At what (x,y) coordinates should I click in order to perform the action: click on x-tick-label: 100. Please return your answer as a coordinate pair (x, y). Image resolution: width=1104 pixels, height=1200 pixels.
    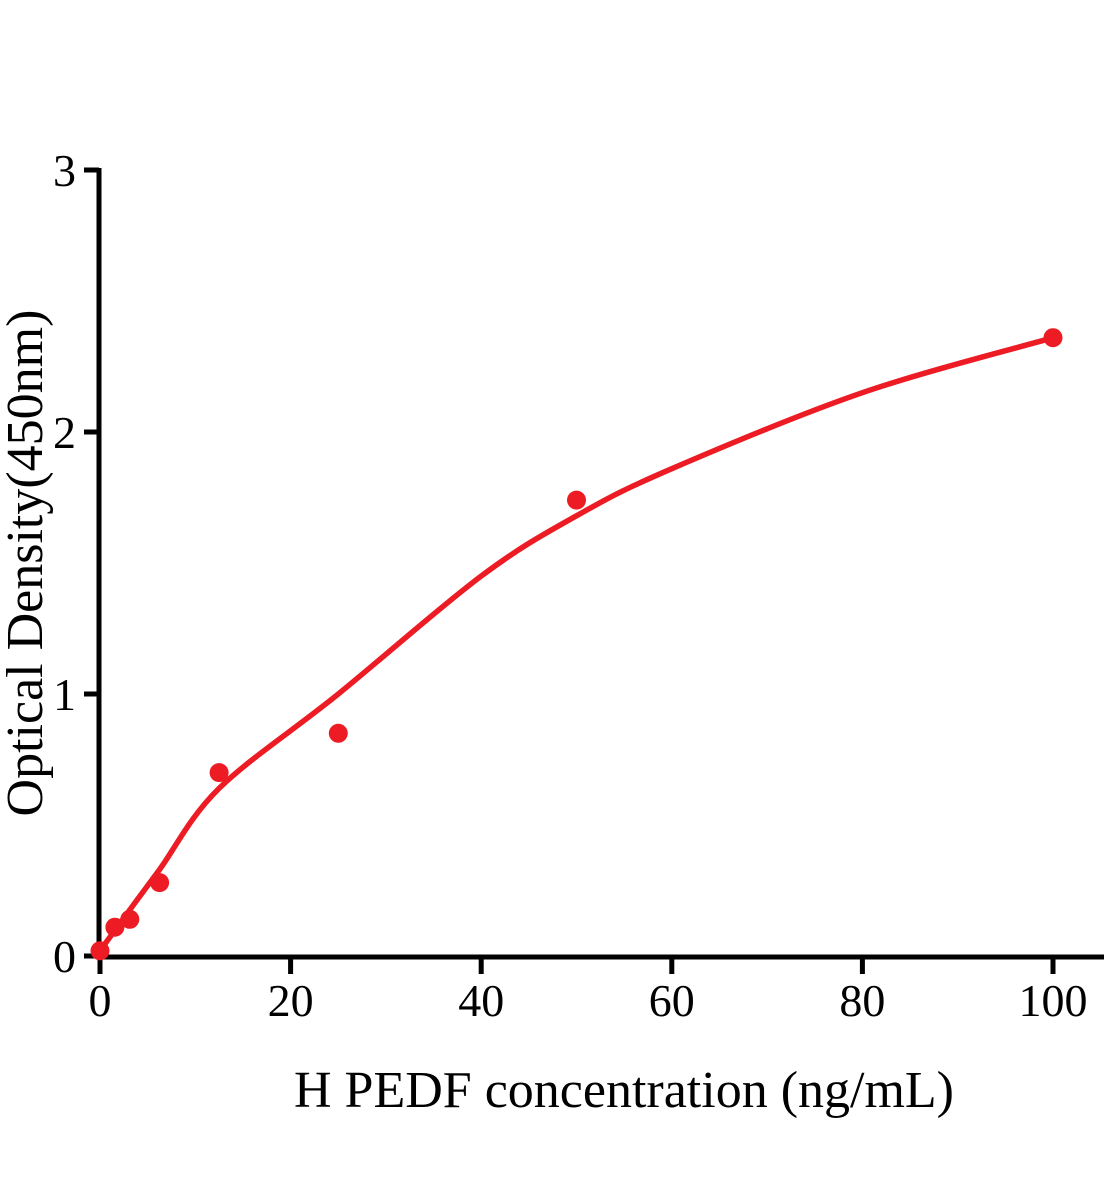
    Looking at the image, I should click on (1053, 1000).